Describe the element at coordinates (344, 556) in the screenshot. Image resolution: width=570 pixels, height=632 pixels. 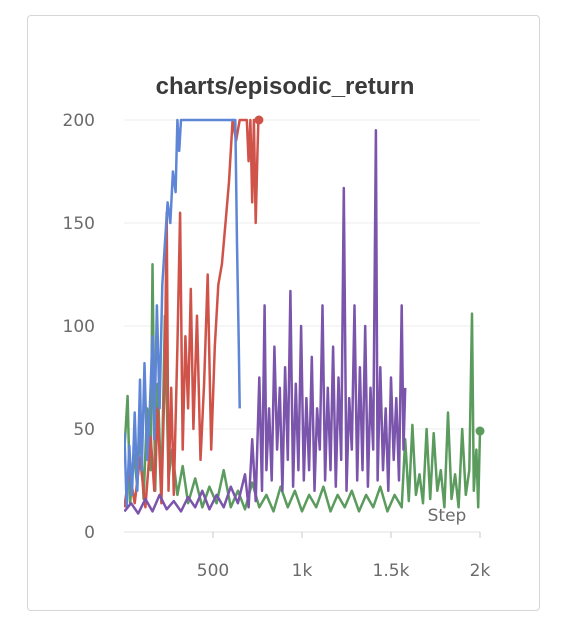
I see `x-axis-ticks: 500 1k 1.5k 2k` at that location.